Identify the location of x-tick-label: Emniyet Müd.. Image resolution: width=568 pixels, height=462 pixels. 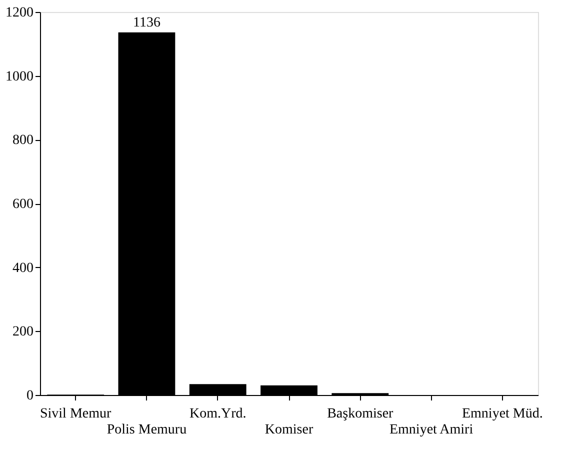
(502, 414).